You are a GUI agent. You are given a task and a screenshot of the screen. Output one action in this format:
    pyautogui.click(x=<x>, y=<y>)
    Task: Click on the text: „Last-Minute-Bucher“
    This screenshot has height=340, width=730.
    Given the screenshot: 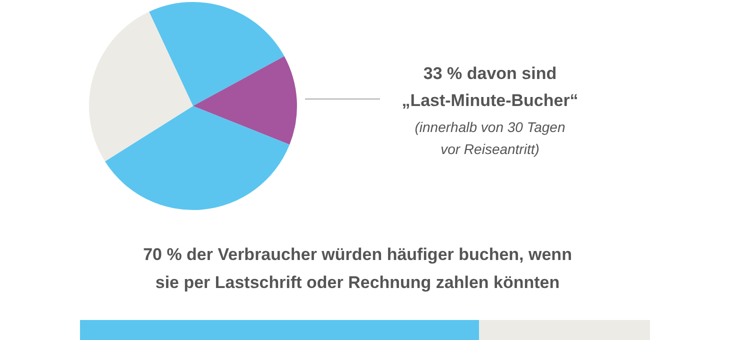 What is the action you would take?
    pyautogui.click(x=490, y=100)
    